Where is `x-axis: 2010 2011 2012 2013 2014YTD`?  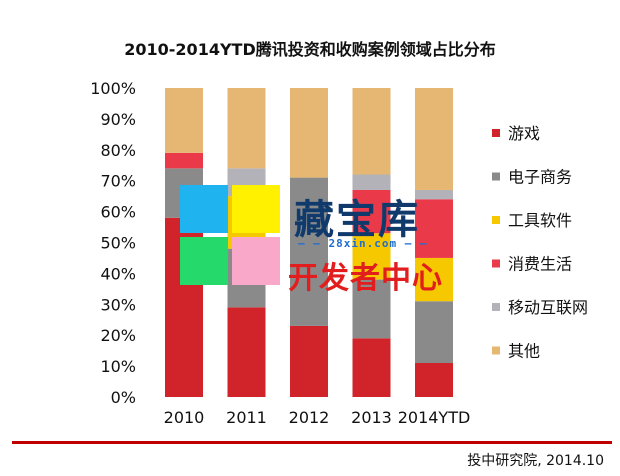 x-axis: 2010 2011 2012 2013 2014YTD is located at coordinates (317, 417).